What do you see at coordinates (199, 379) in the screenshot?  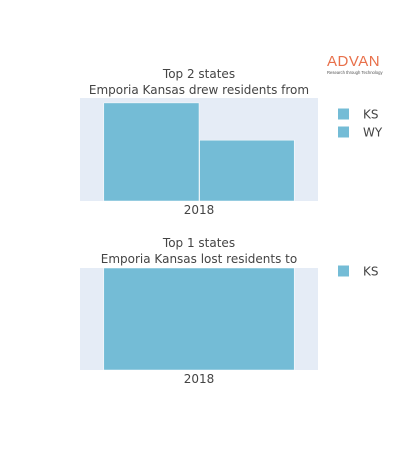 I see `chart2-xtick-label: 2018` at bounding box center [199, 379].